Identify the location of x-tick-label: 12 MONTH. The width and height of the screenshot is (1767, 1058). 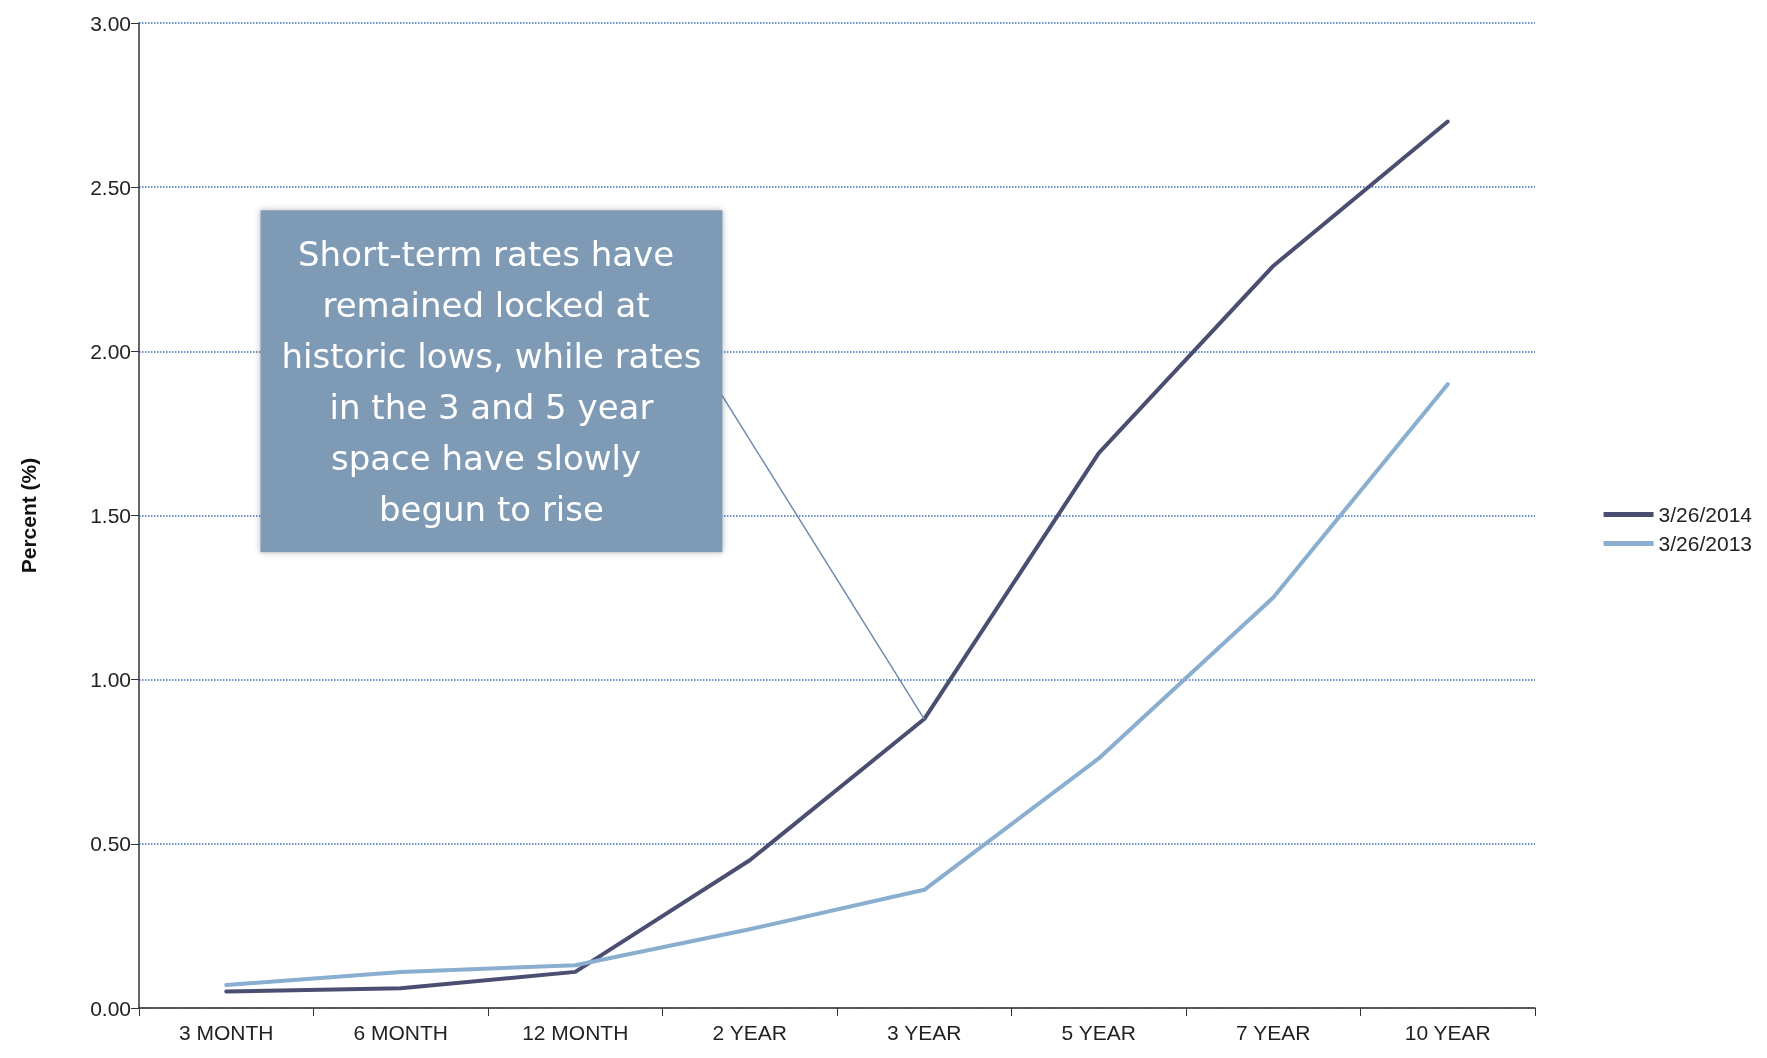
(575, 1032).